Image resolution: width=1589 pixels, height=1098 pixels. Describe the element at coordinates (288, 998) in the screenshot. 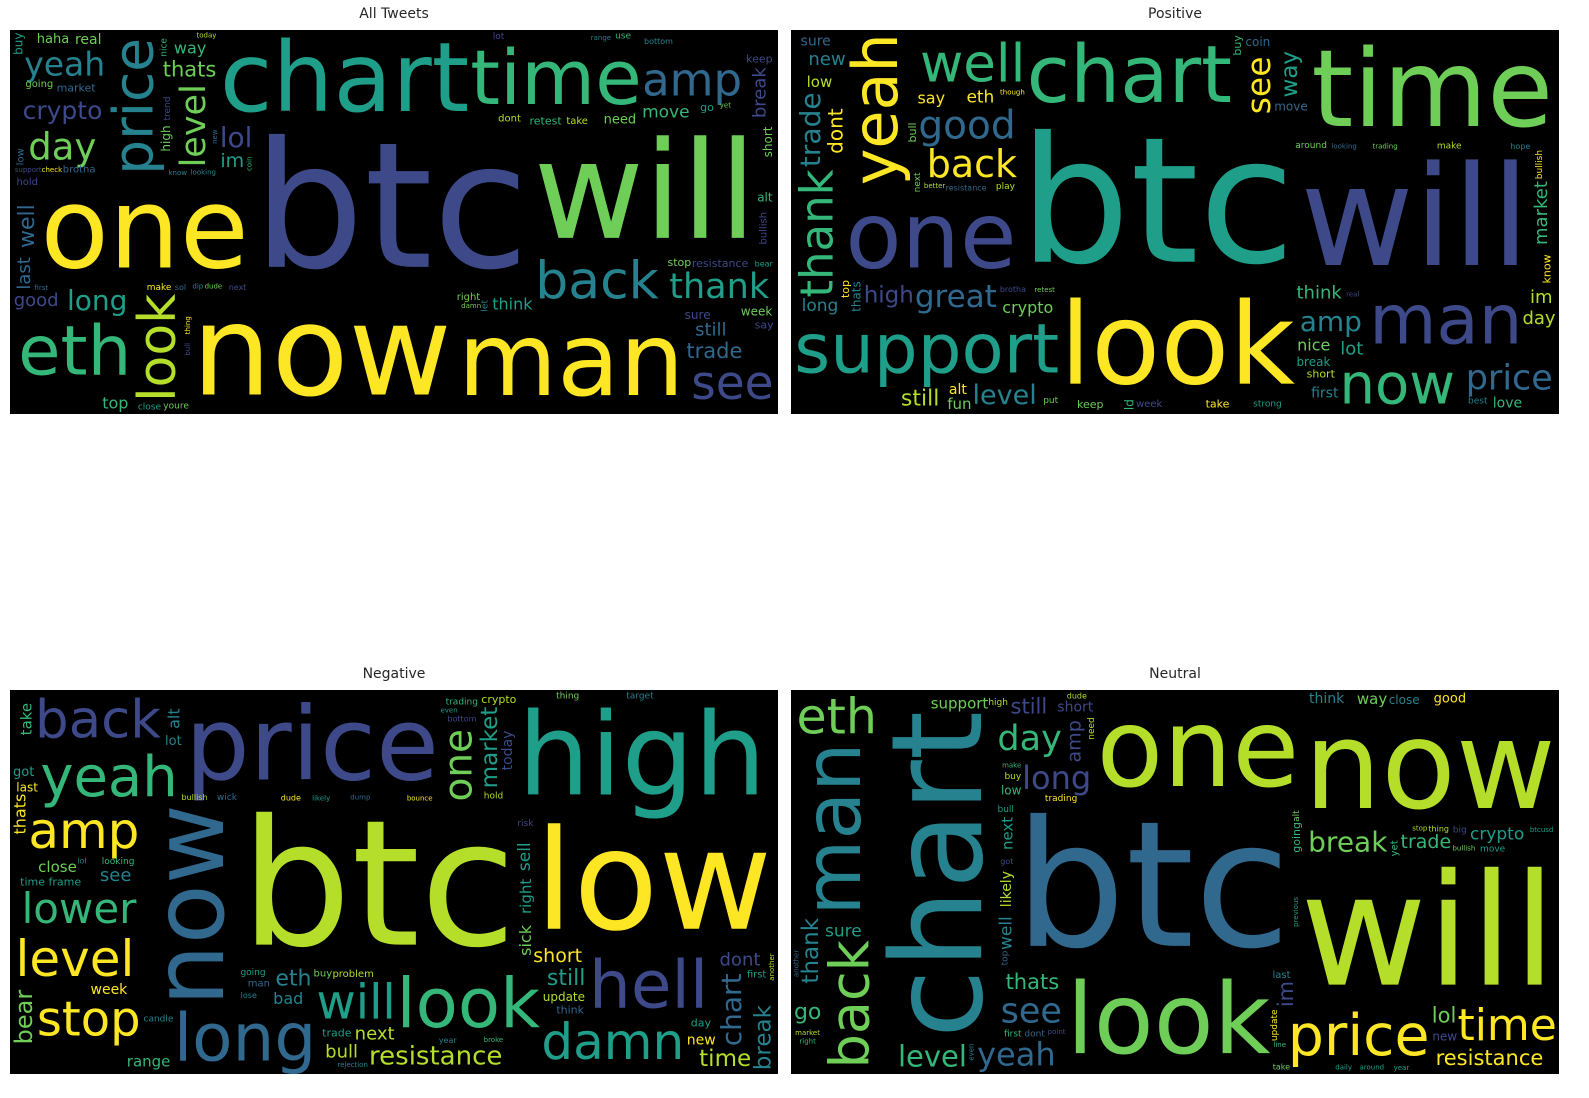

I see `cloud-word: bad` at that location.